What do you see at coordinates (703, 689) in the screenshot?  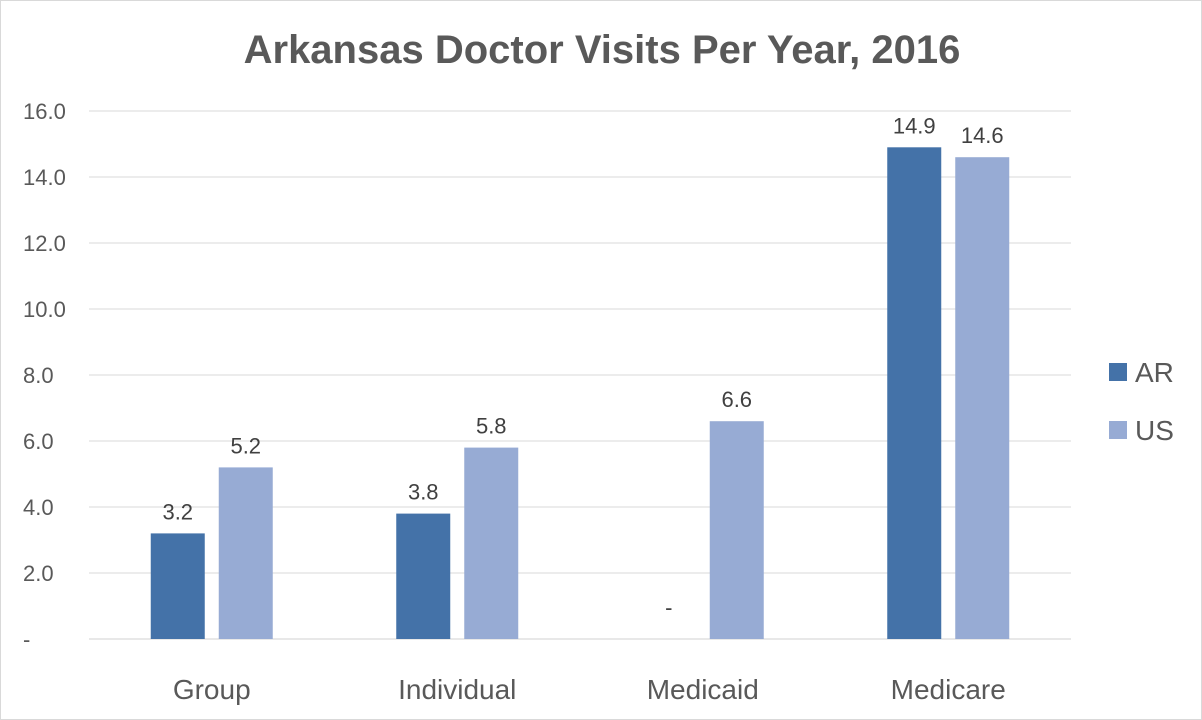 I see `category-label: Medicaid` at bounding box center [703, 689].